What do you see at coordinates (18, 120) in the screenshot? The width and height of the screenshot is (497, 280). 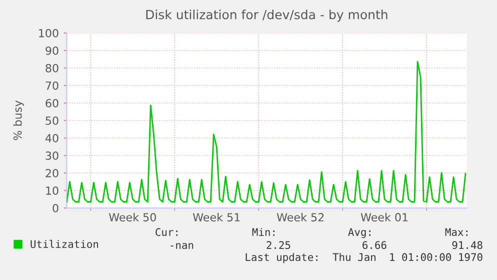 I see `y-axis-title: % busy` at bounding box center [18, 120].